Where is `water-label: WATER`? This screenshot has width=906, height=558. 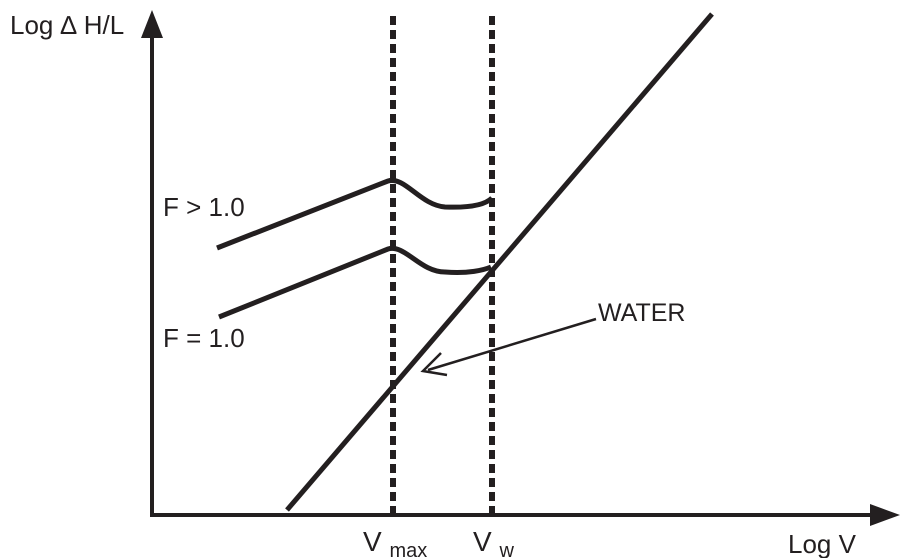
water-label: WATER is located at coordinates (642, 313).